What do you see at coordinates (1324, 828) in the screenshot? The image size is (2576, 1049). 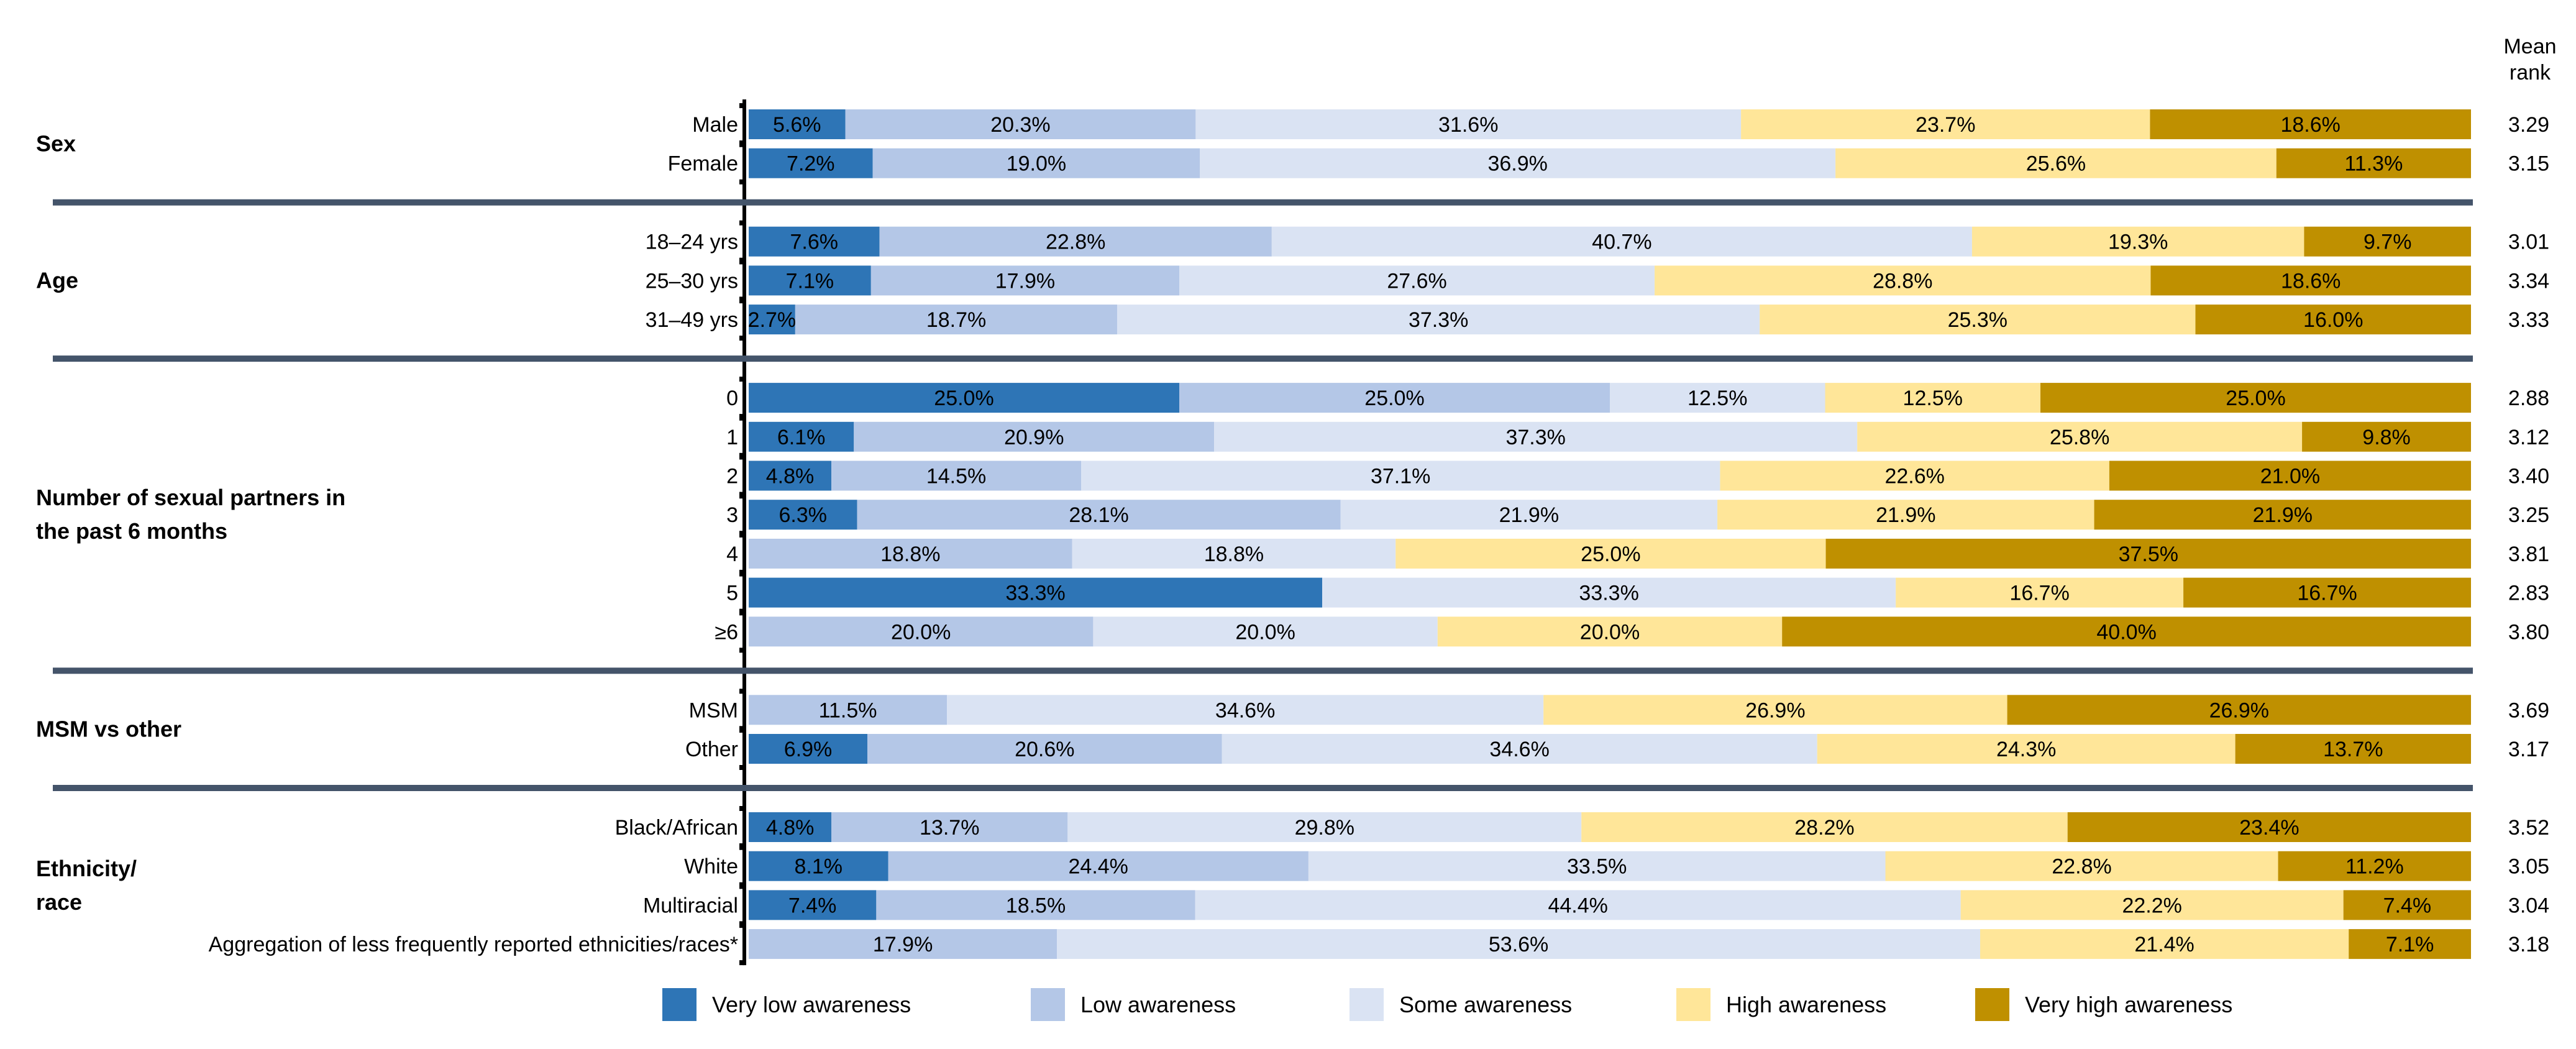 I see `data-label: 29.8%` at bounding box center [1324, 828].